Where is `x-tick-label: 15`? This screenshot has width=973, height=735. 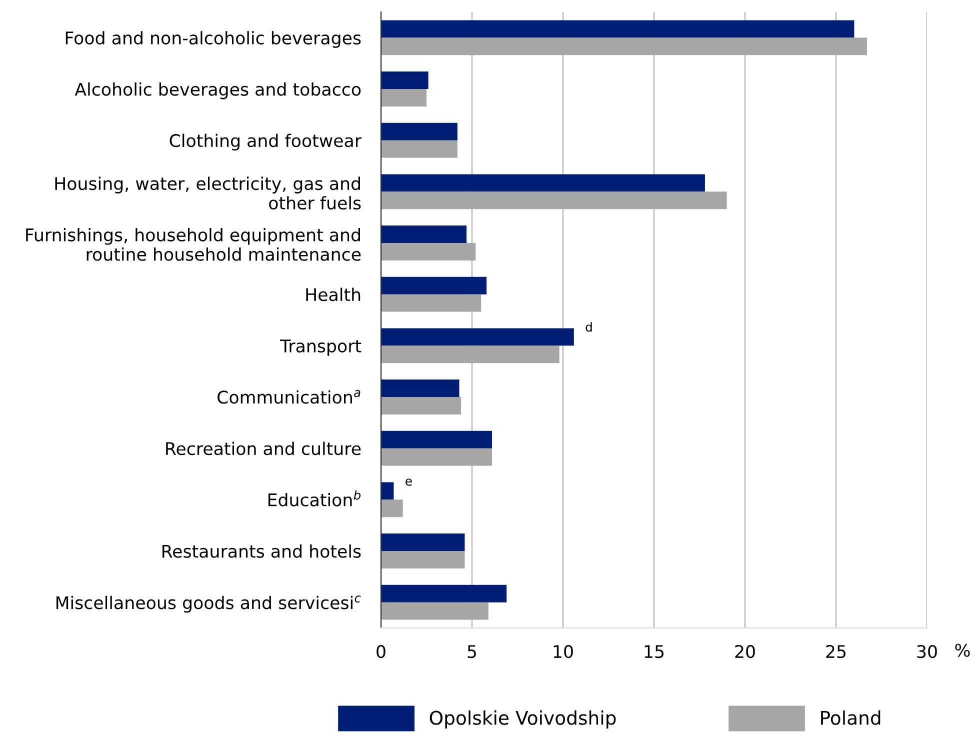
x-tick-label: 15 is located at coordinates (654, 651).